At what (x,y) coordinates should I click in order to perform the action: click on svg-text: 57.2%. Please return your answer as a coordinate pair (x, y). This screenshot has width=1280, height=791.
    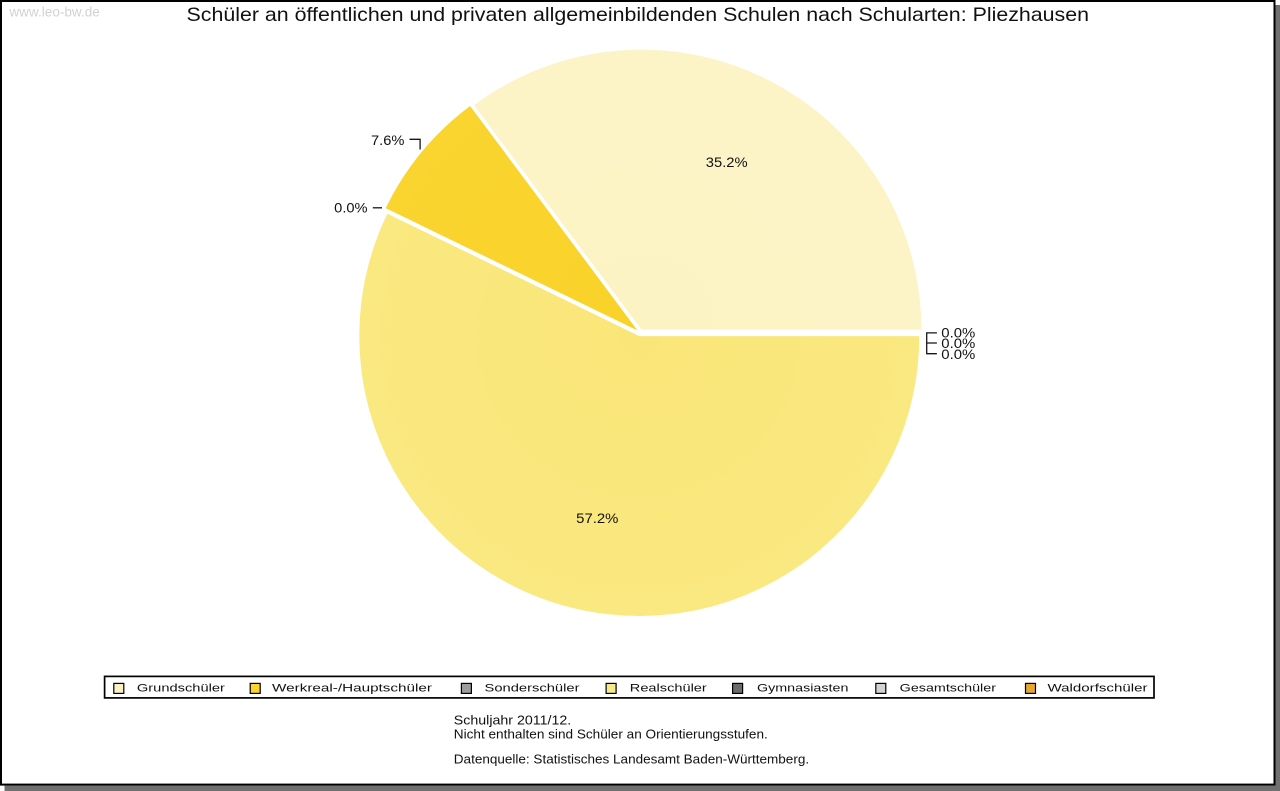
    Looking at the image, I should click on (597, 518).